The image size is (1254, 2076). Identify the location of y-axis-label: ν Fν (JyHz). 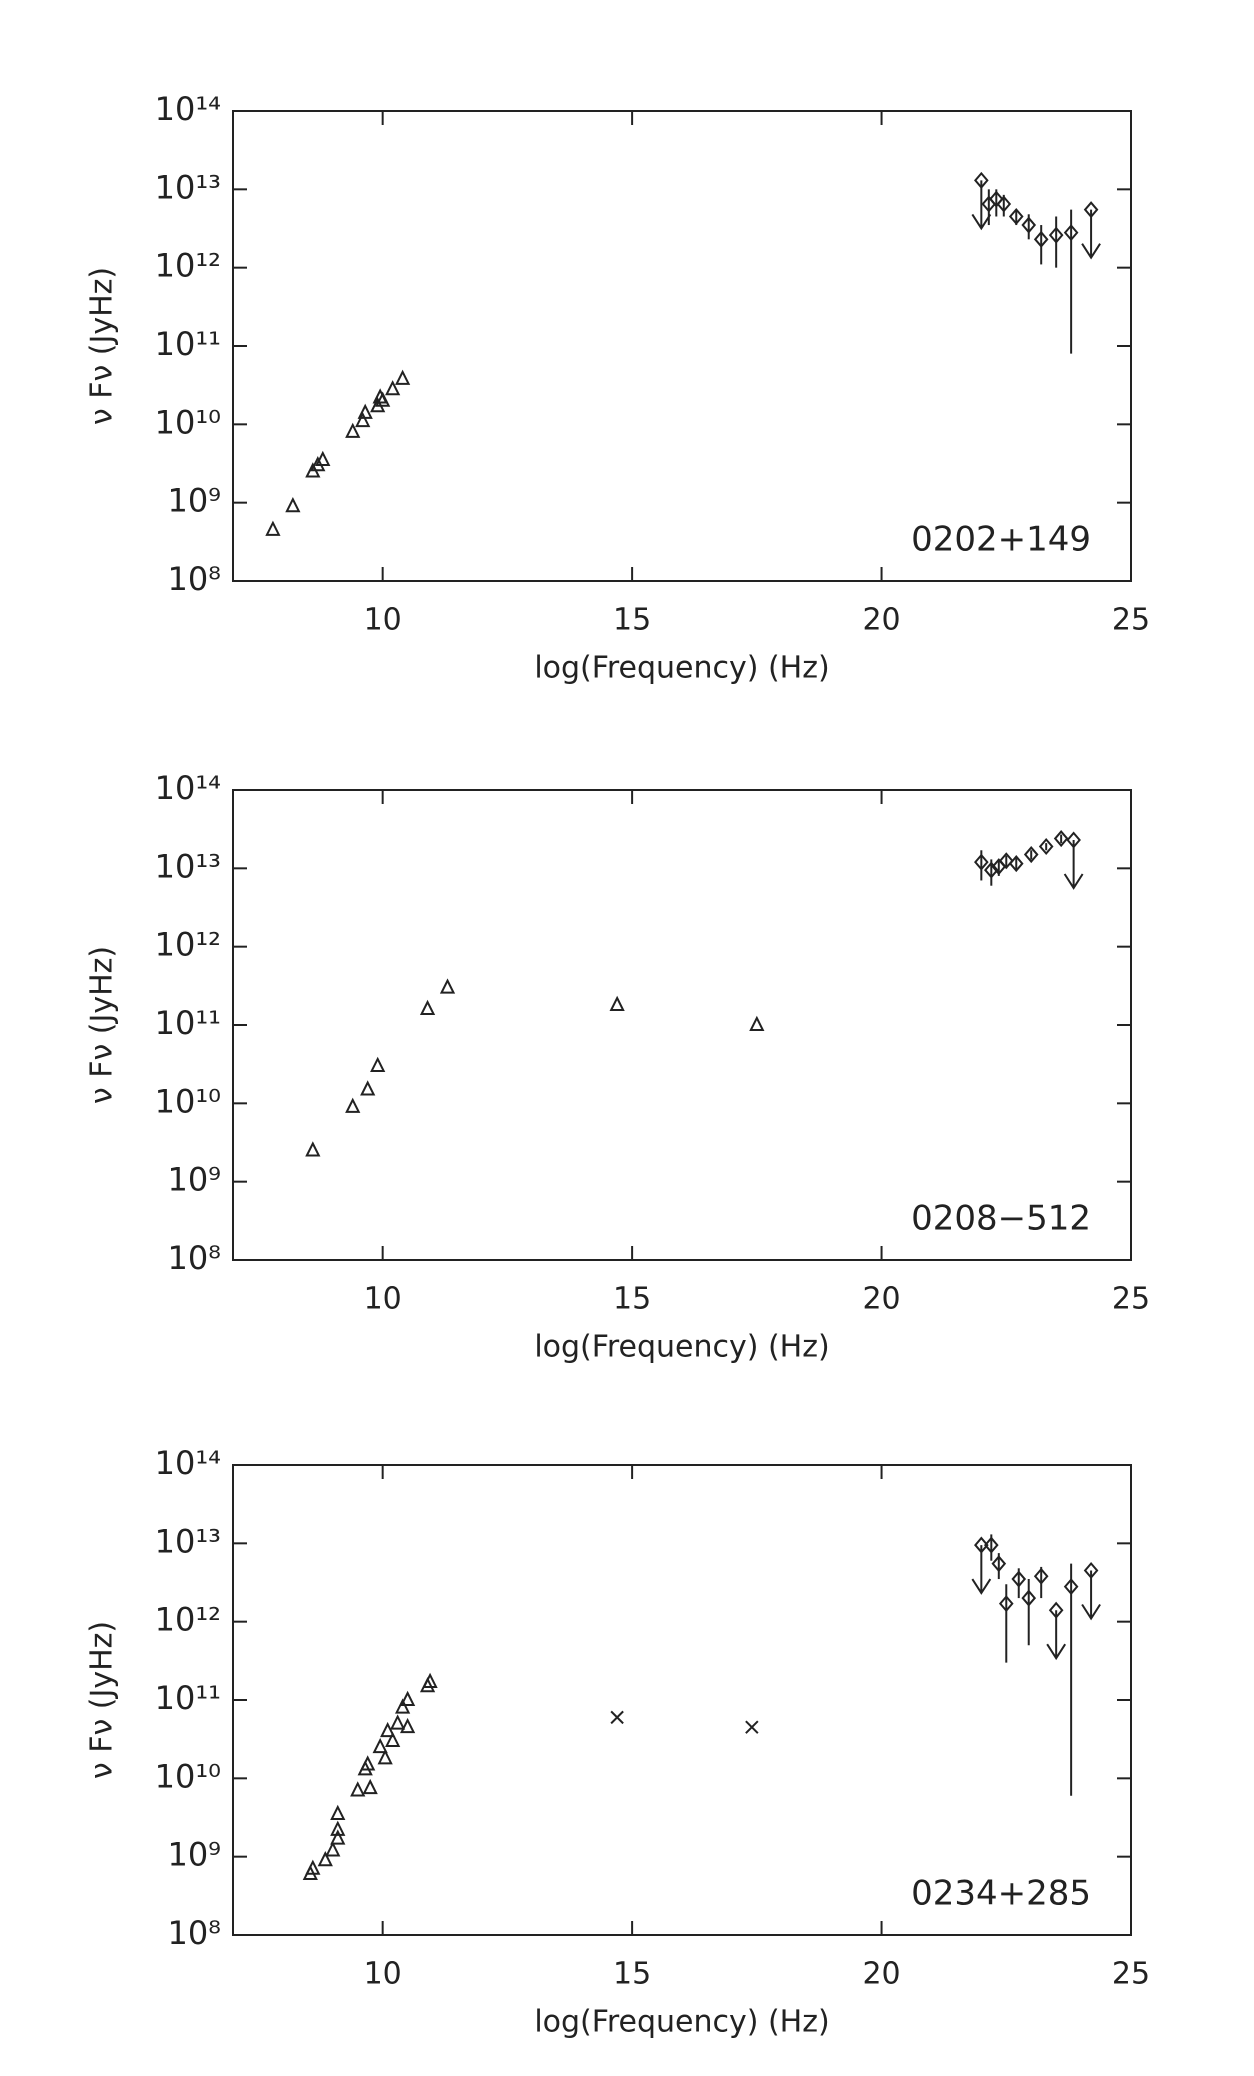
(102, 346).